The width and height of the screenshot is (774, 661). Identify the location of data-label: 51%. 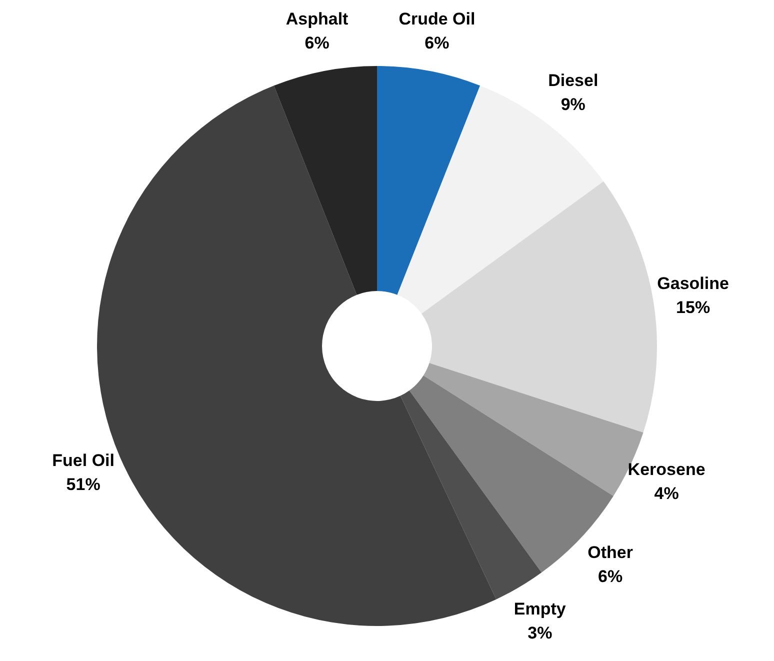
(83, 484).